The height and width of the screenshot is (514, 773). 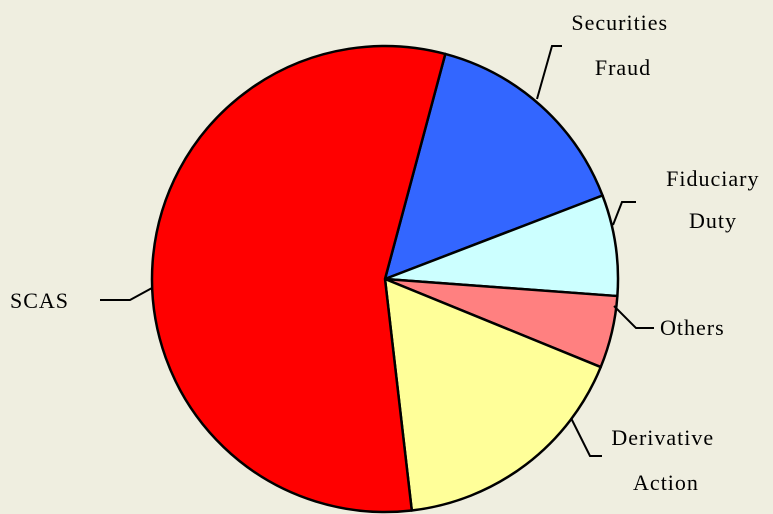 I want to click on leader-securities-fraud, so click(x=549, y=72).